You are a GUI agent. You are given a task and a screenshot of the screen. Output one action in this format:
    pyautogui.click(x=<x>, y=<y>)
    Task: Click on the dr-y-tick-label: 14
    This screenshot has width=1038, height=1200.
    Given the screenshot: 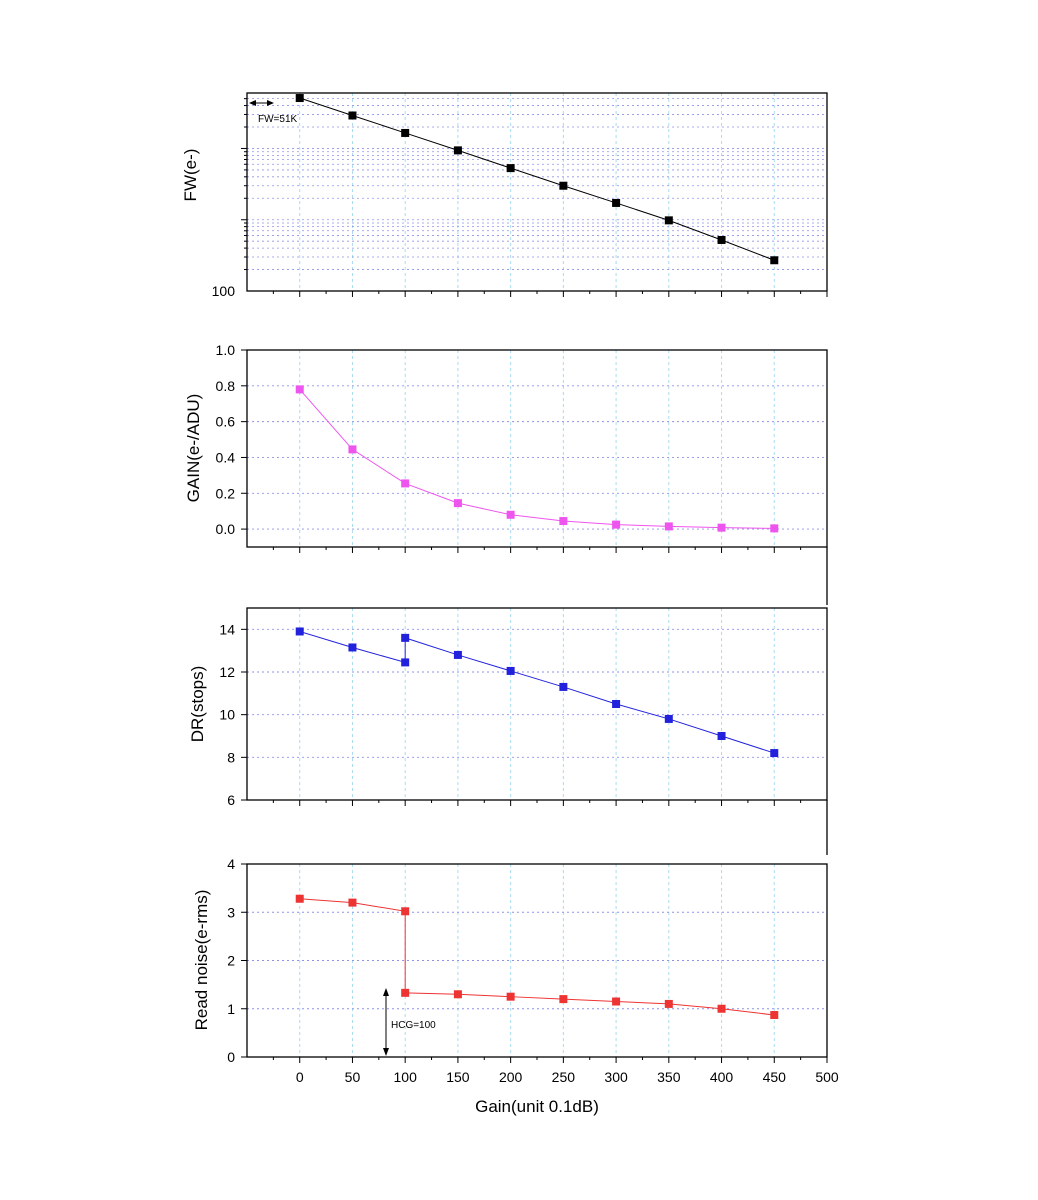 What is the action you would take?
    pyautogui.click(x=227, y=629)
    